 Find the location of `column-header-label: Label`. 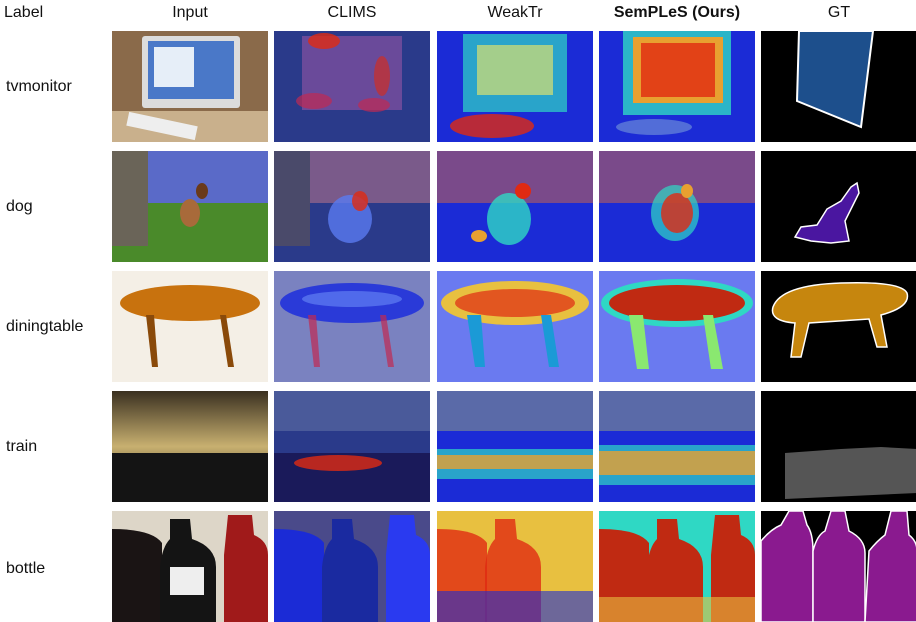

column-header-label: Label is located at coordinates (24, 12).